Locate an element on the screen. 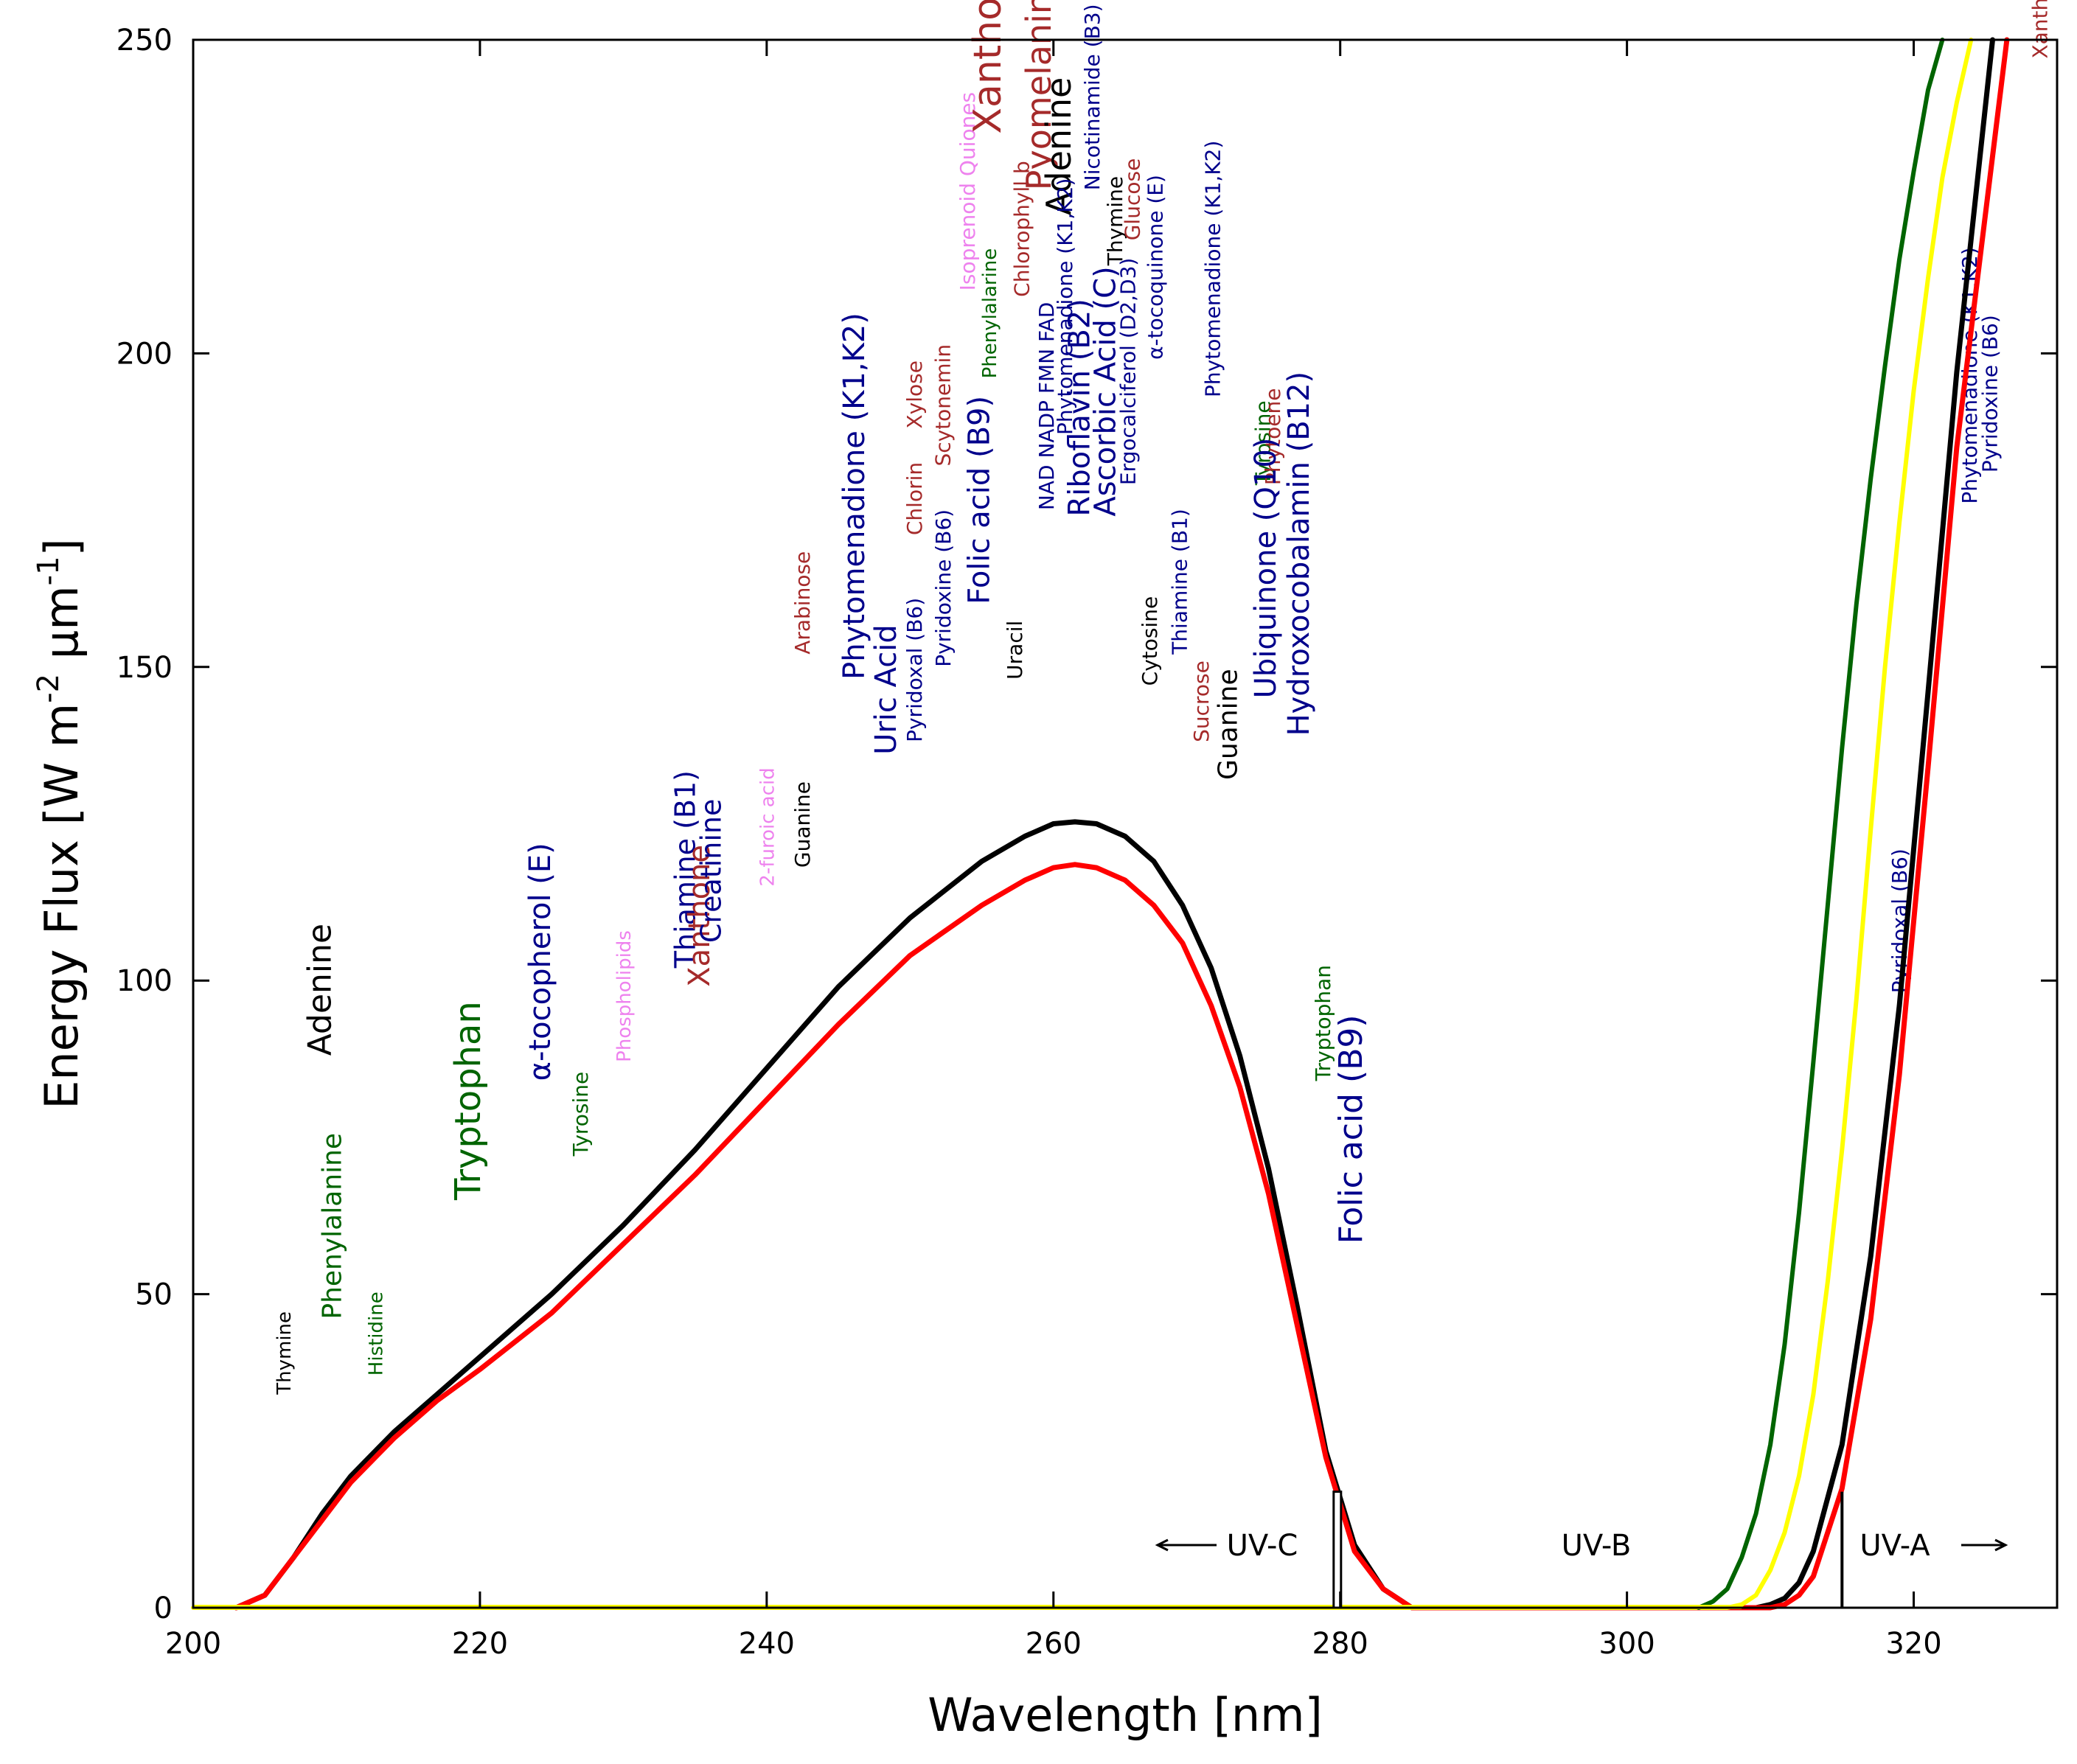  uv-band-label: UV-A is located at coordinates (1894, 1546).